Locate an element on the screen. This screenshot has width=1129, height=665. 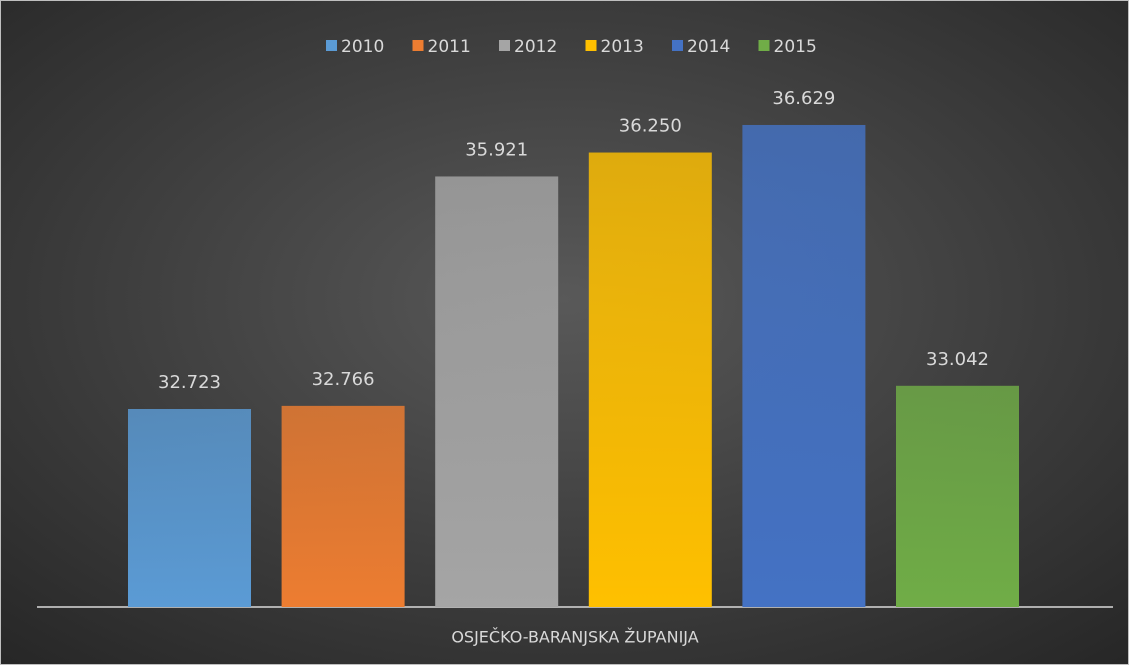
data-label: 32.723 is located at coordinates (189, 382).